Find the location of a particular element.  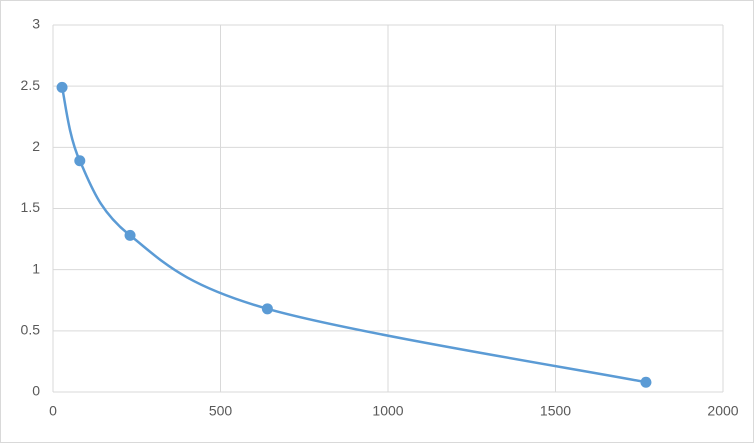

y-tick-label: 1.5 is located at coordinates (31, 207).